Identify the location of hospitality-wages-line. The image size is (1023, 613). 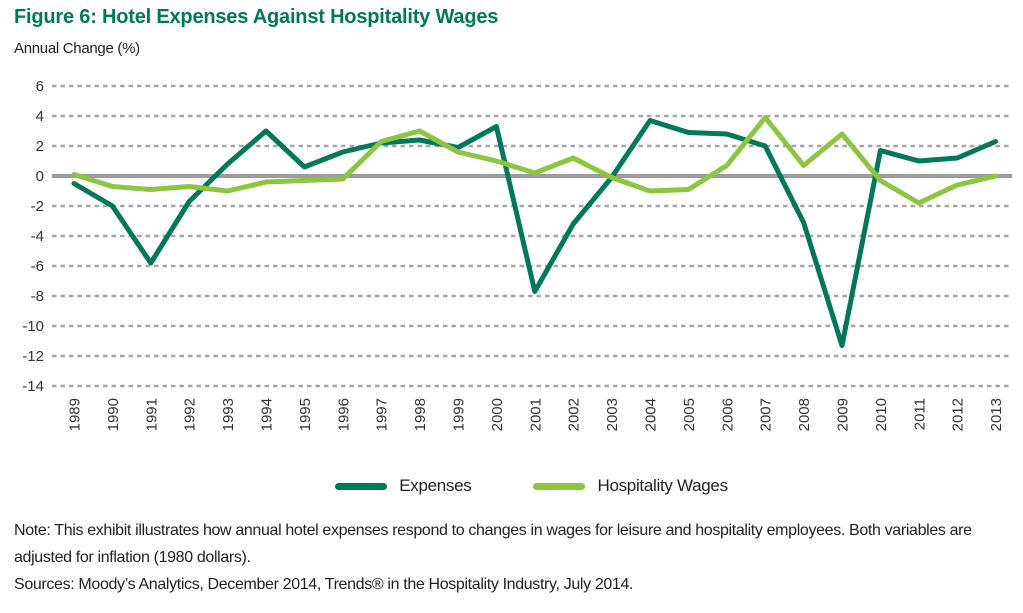
(535, 160).